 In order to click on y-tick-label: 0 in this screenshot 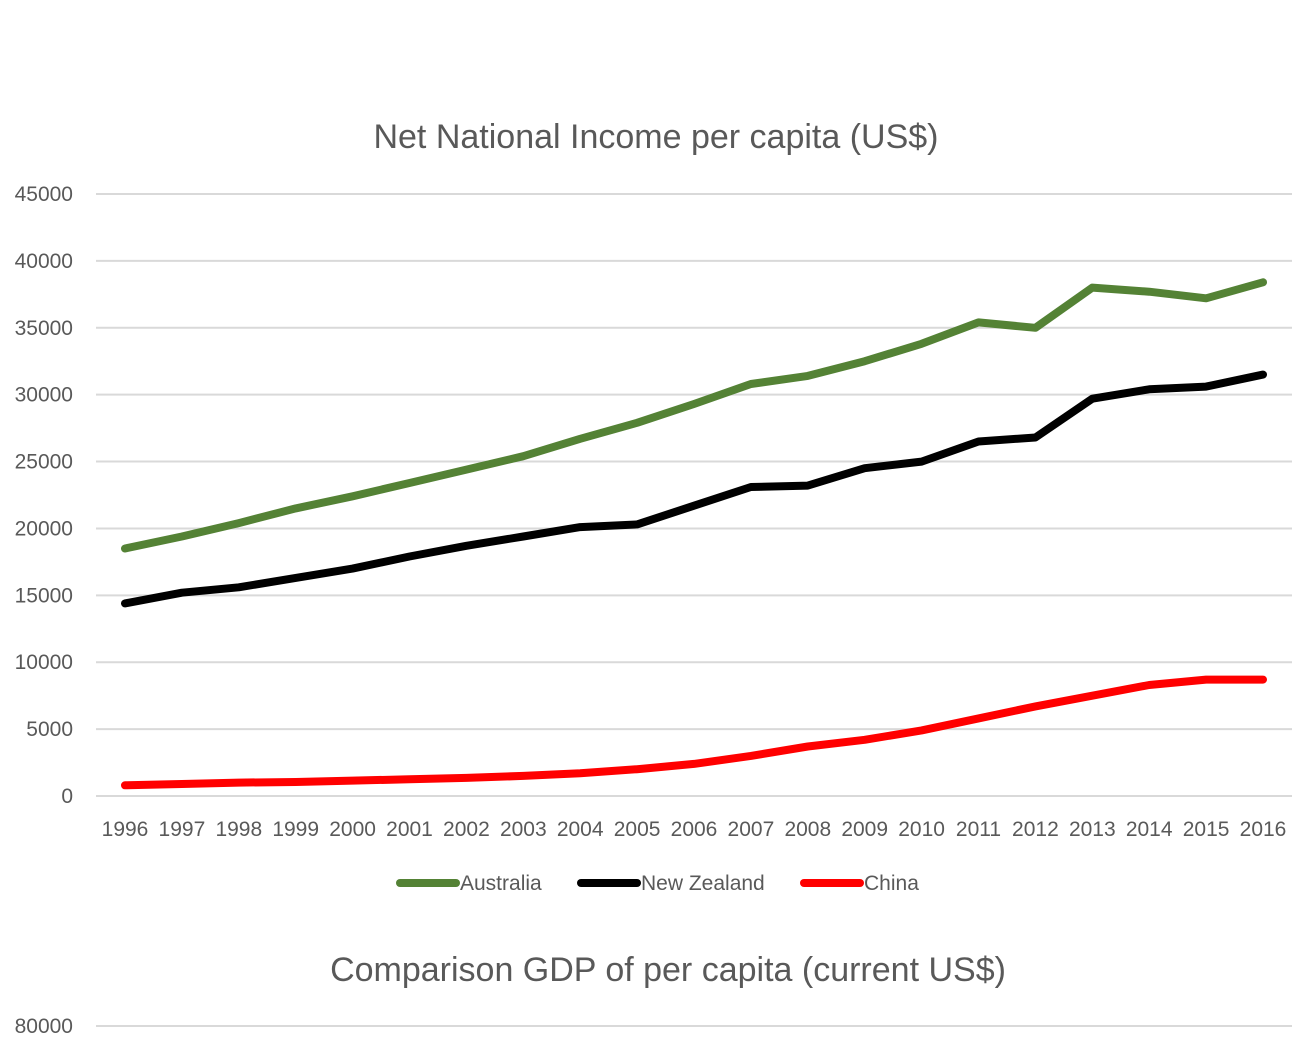, I will do `click(67, 796)`.